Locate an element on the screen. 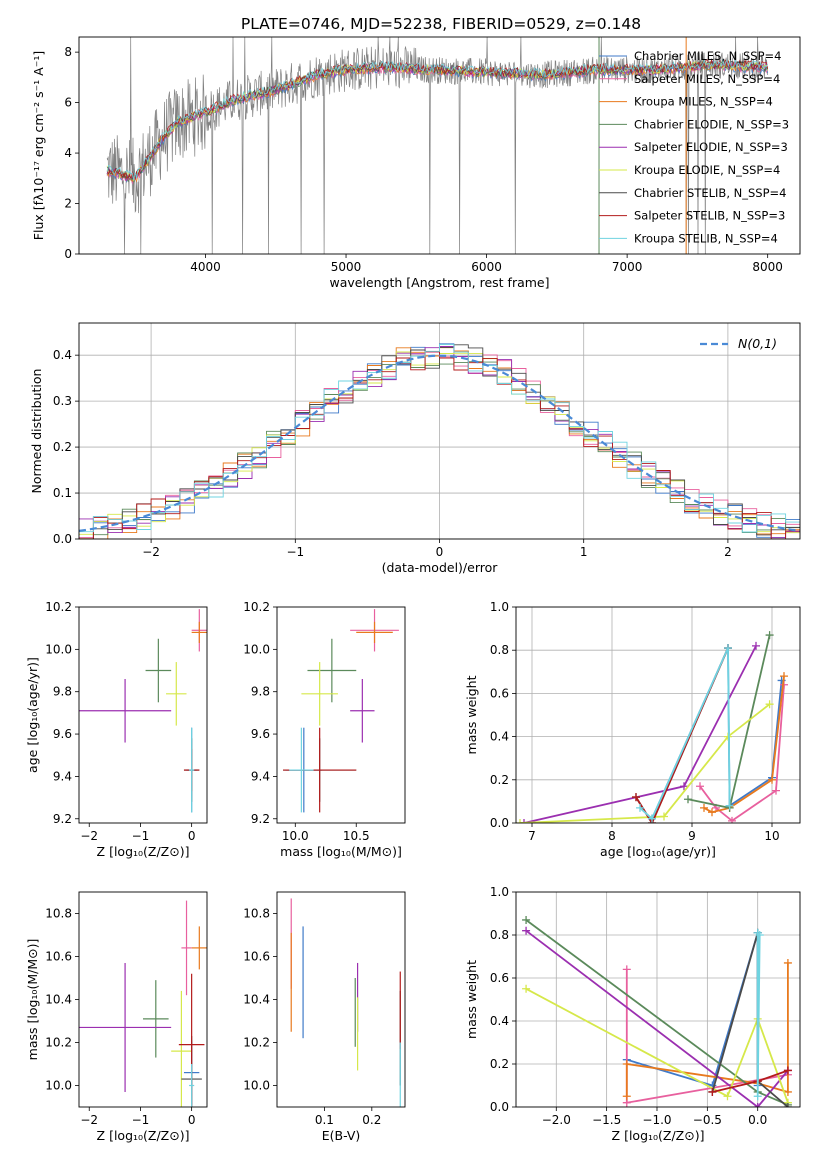 The image size is (819, 1170). x-tick-label: 10.0 is located at coordinates (295, 836).